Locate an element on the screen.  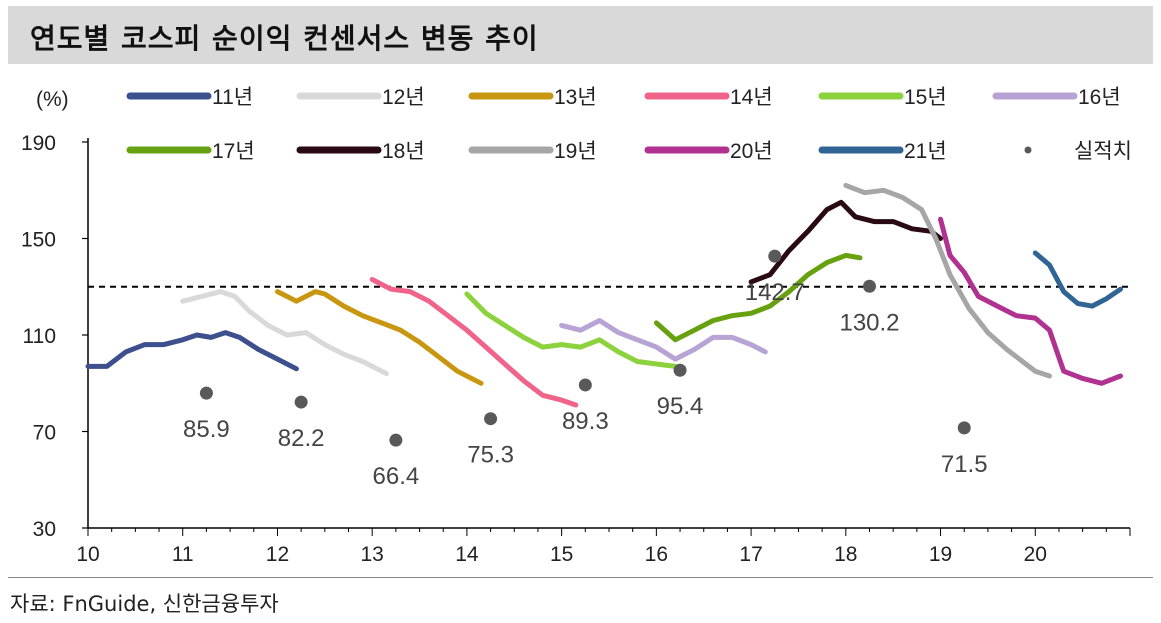
legend-label: 15년 is located at coordinates (925, 97).